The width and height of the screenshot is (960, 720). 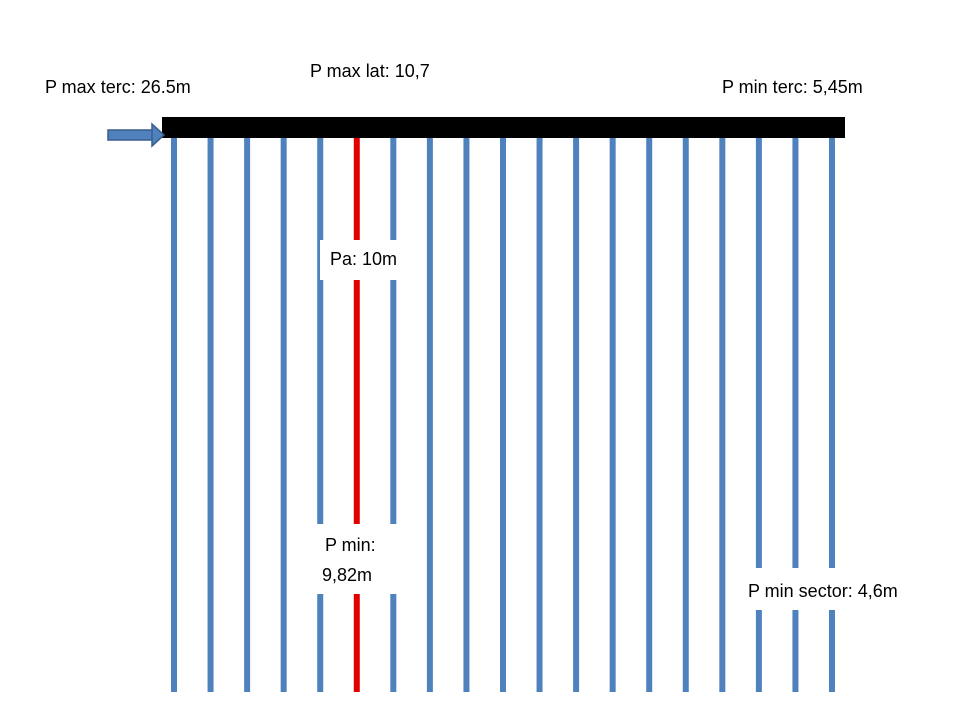 I want to click on terciary-pipe, so click(x=503, y=127).